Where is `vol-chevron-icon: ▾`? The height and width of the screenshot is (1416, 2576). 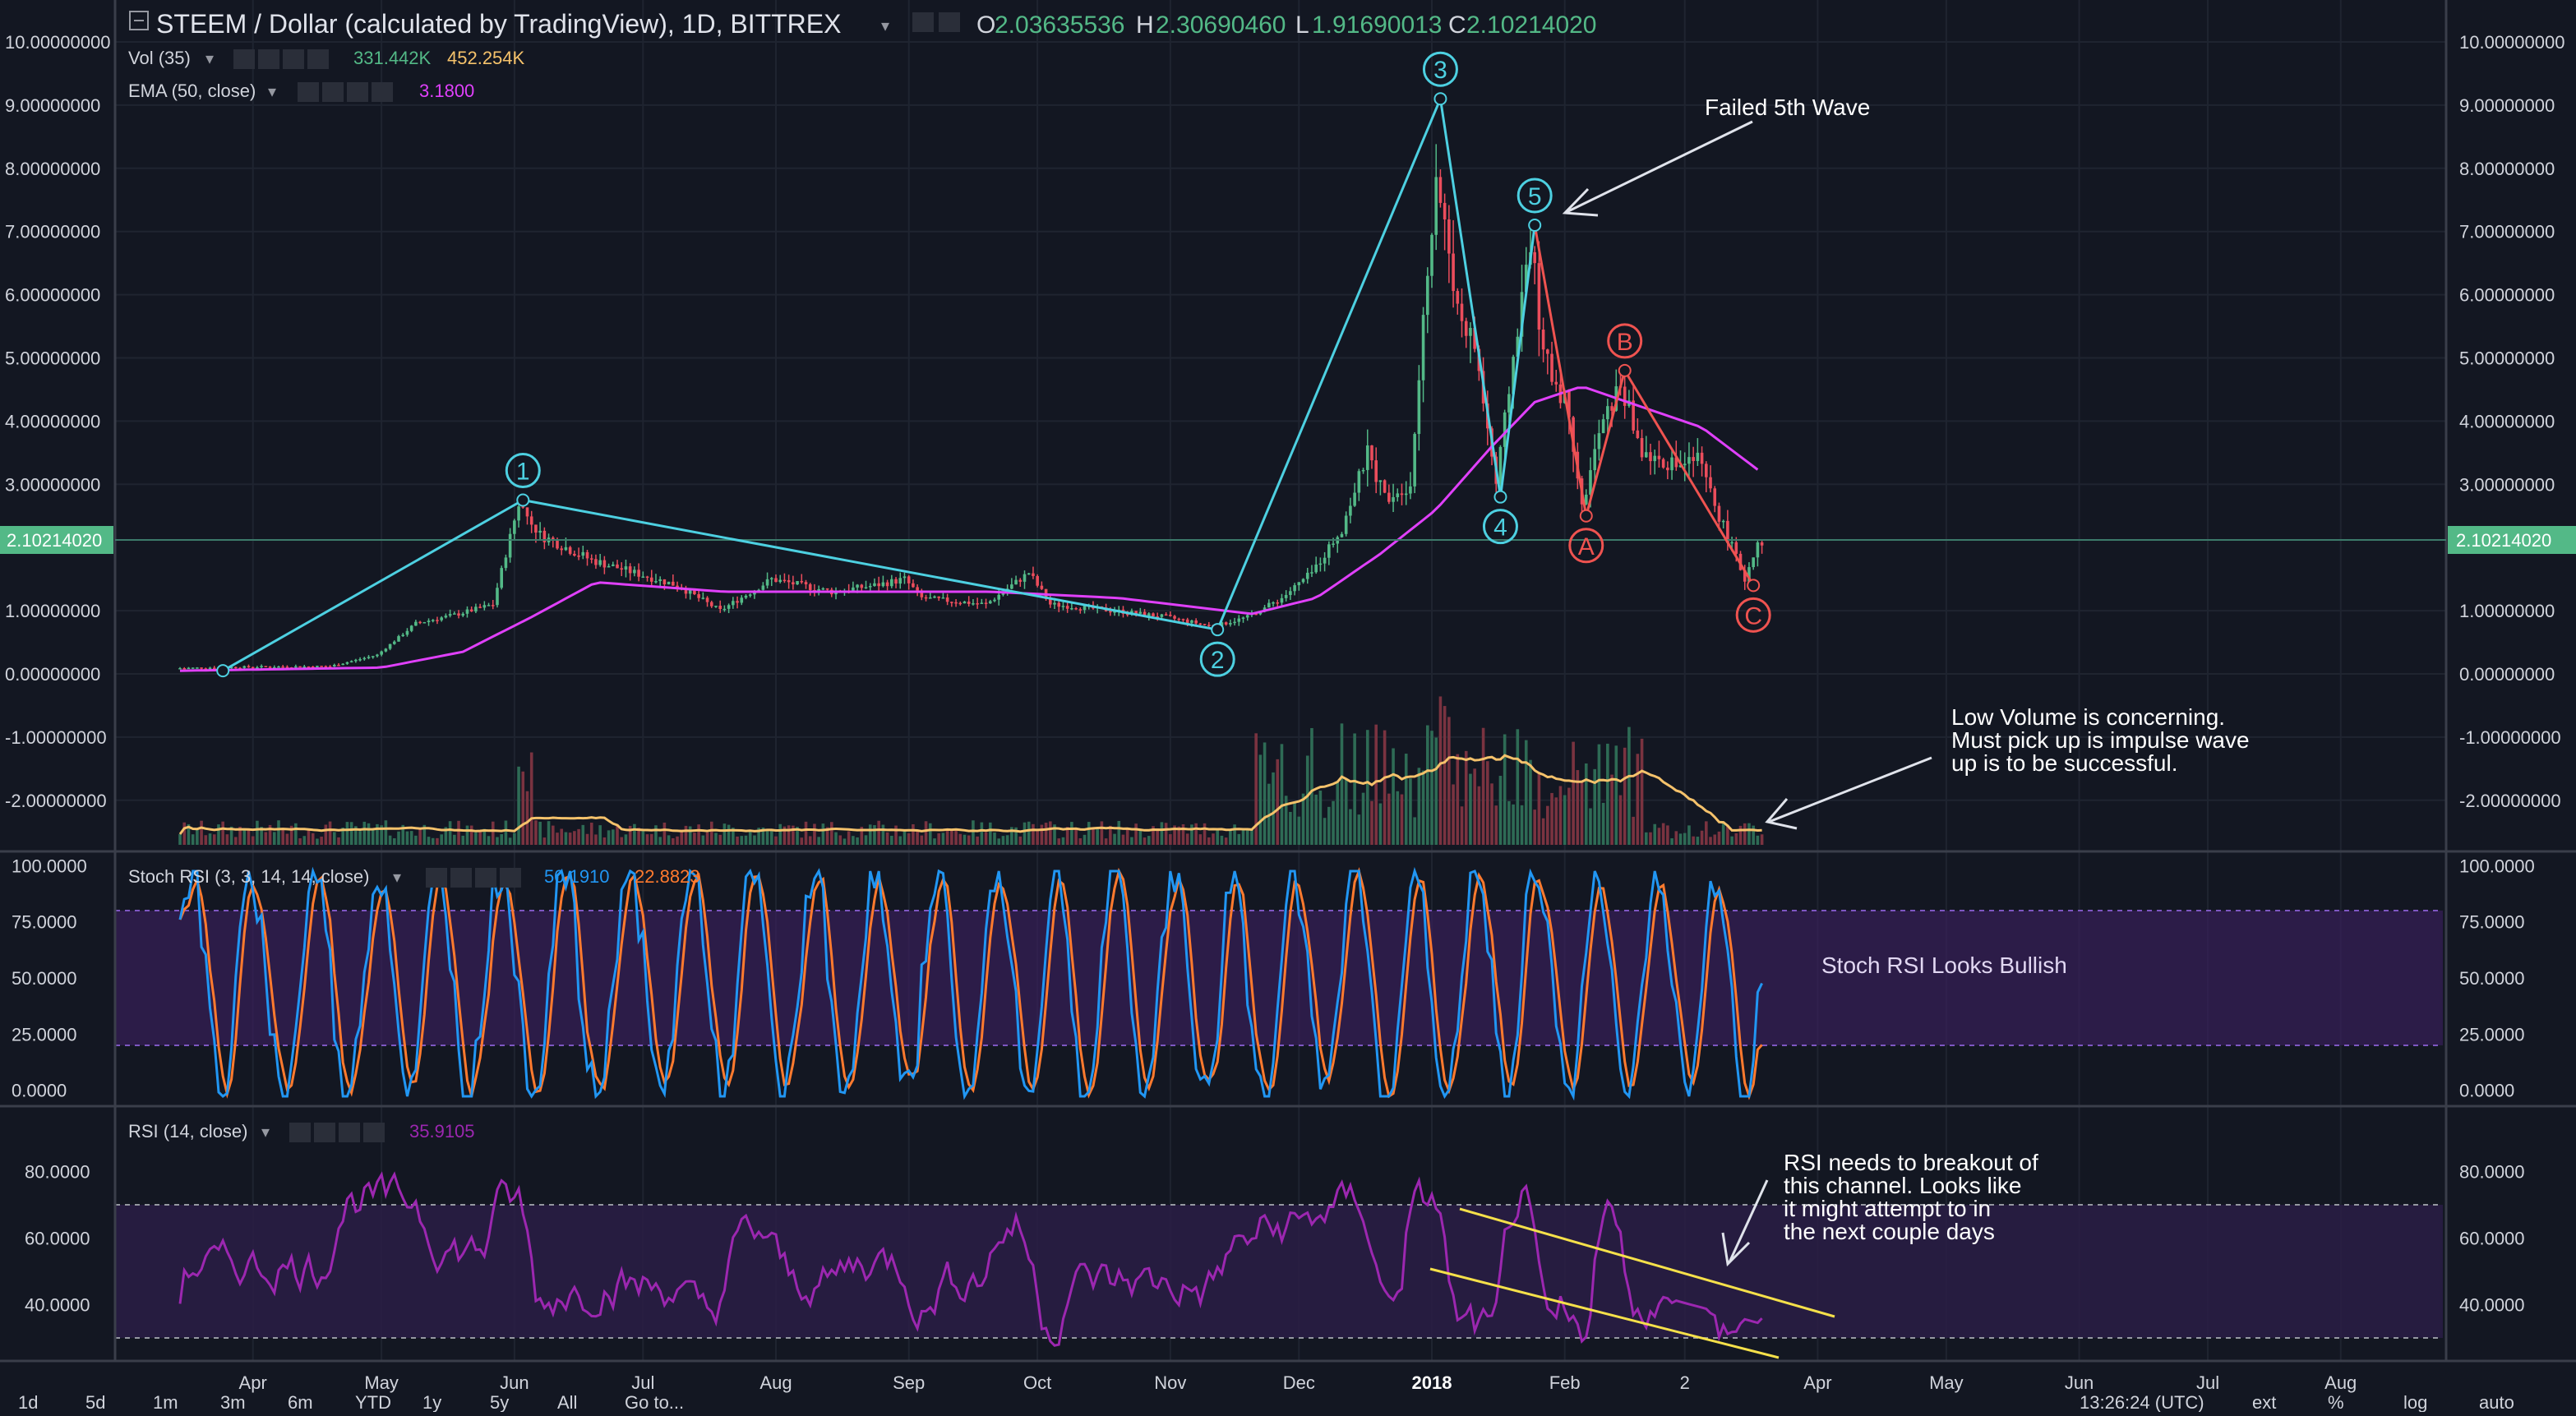
vol-chevron-icon: ▾ is located at coordinates (210, 59).